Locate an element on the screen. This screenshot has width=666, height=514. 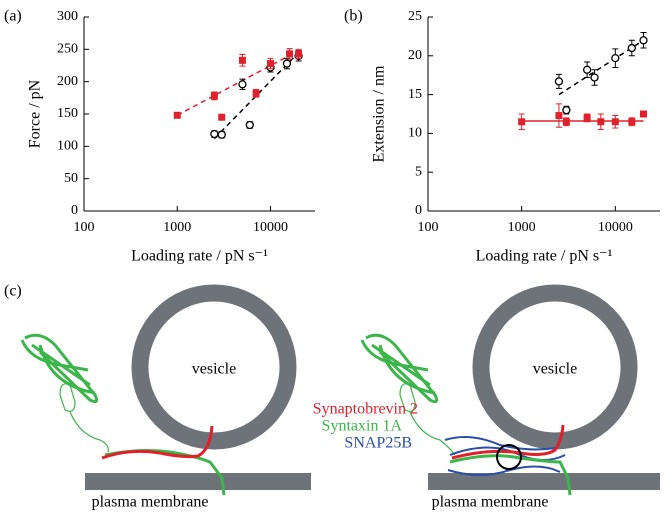
y-tick-label: 15 is located at coordinates (415, 94).